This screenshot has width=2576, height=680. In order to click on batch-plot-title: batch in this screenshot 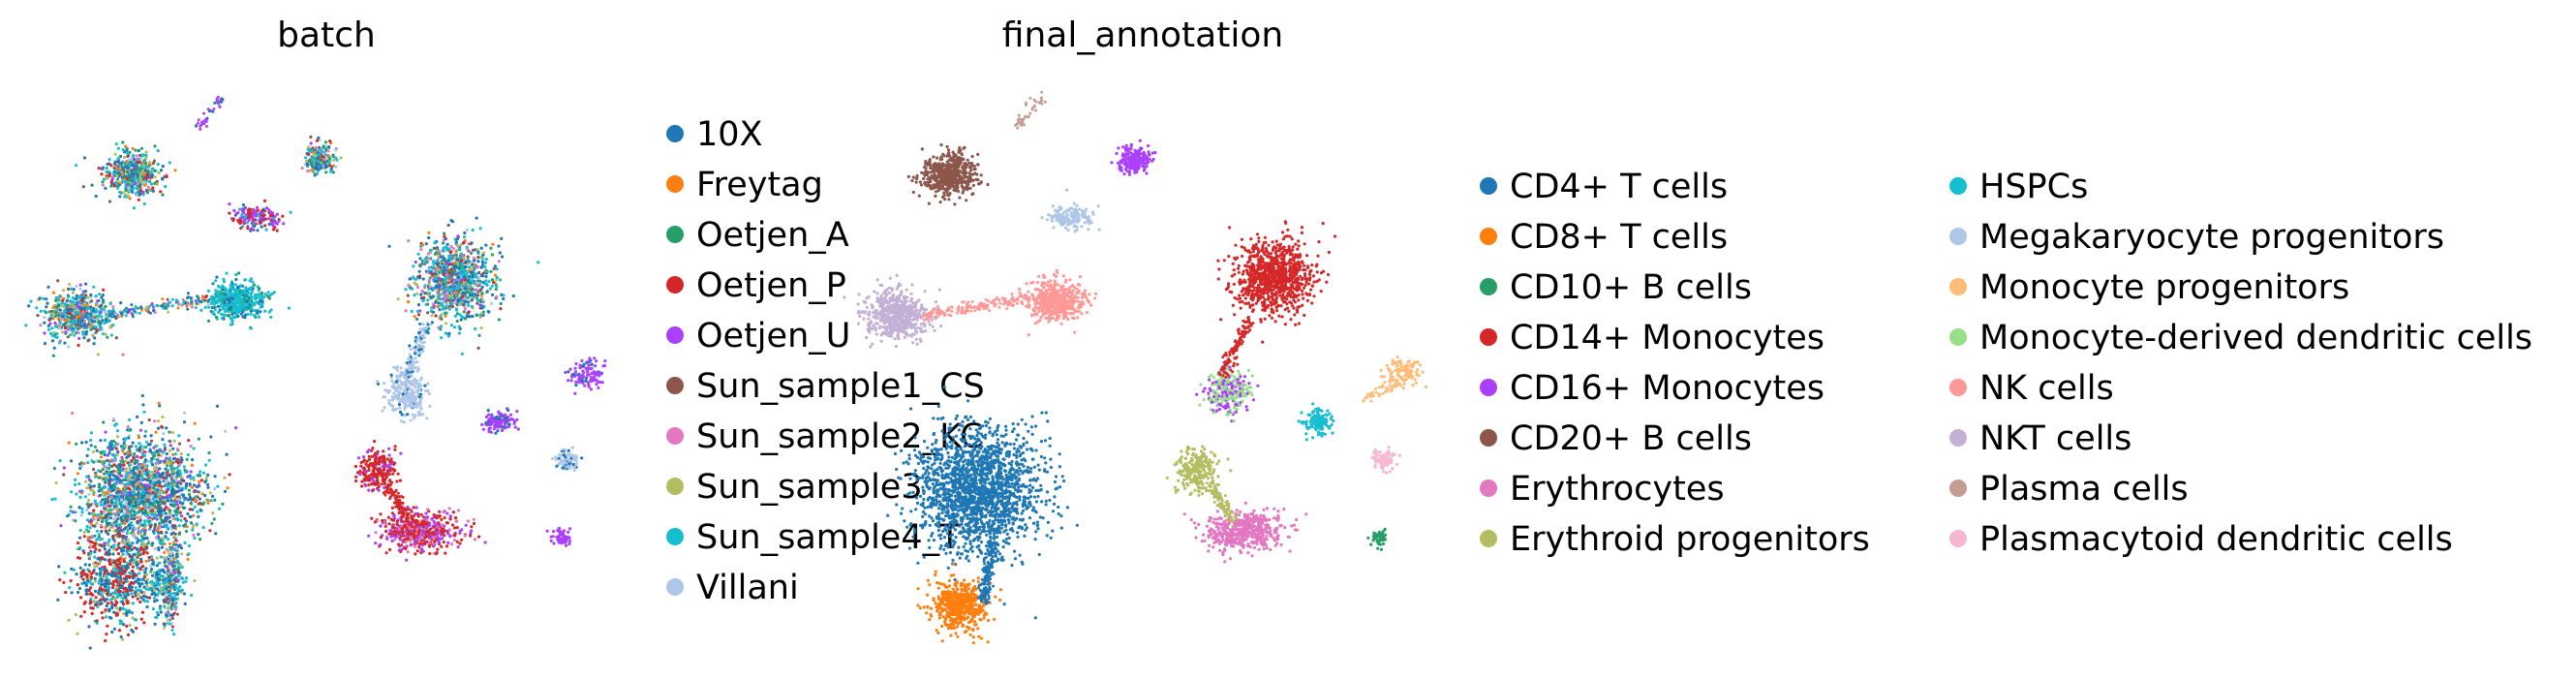, I will do `click(326, 35)`.